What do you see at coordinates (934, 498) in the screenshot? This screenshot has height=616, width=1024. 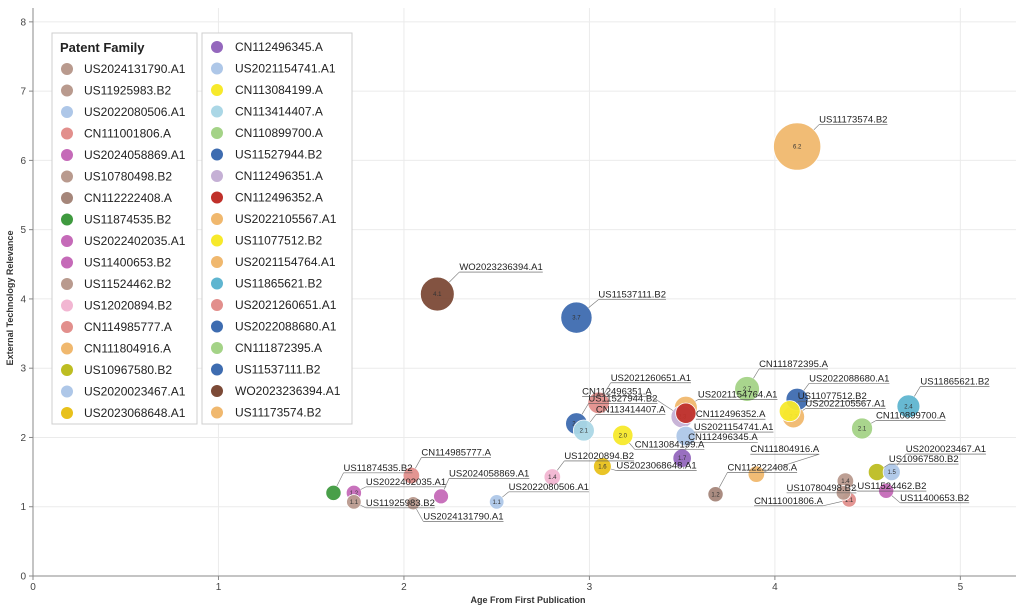 I see `data-label: US11400653.B2` at bounding box center [934, 498].